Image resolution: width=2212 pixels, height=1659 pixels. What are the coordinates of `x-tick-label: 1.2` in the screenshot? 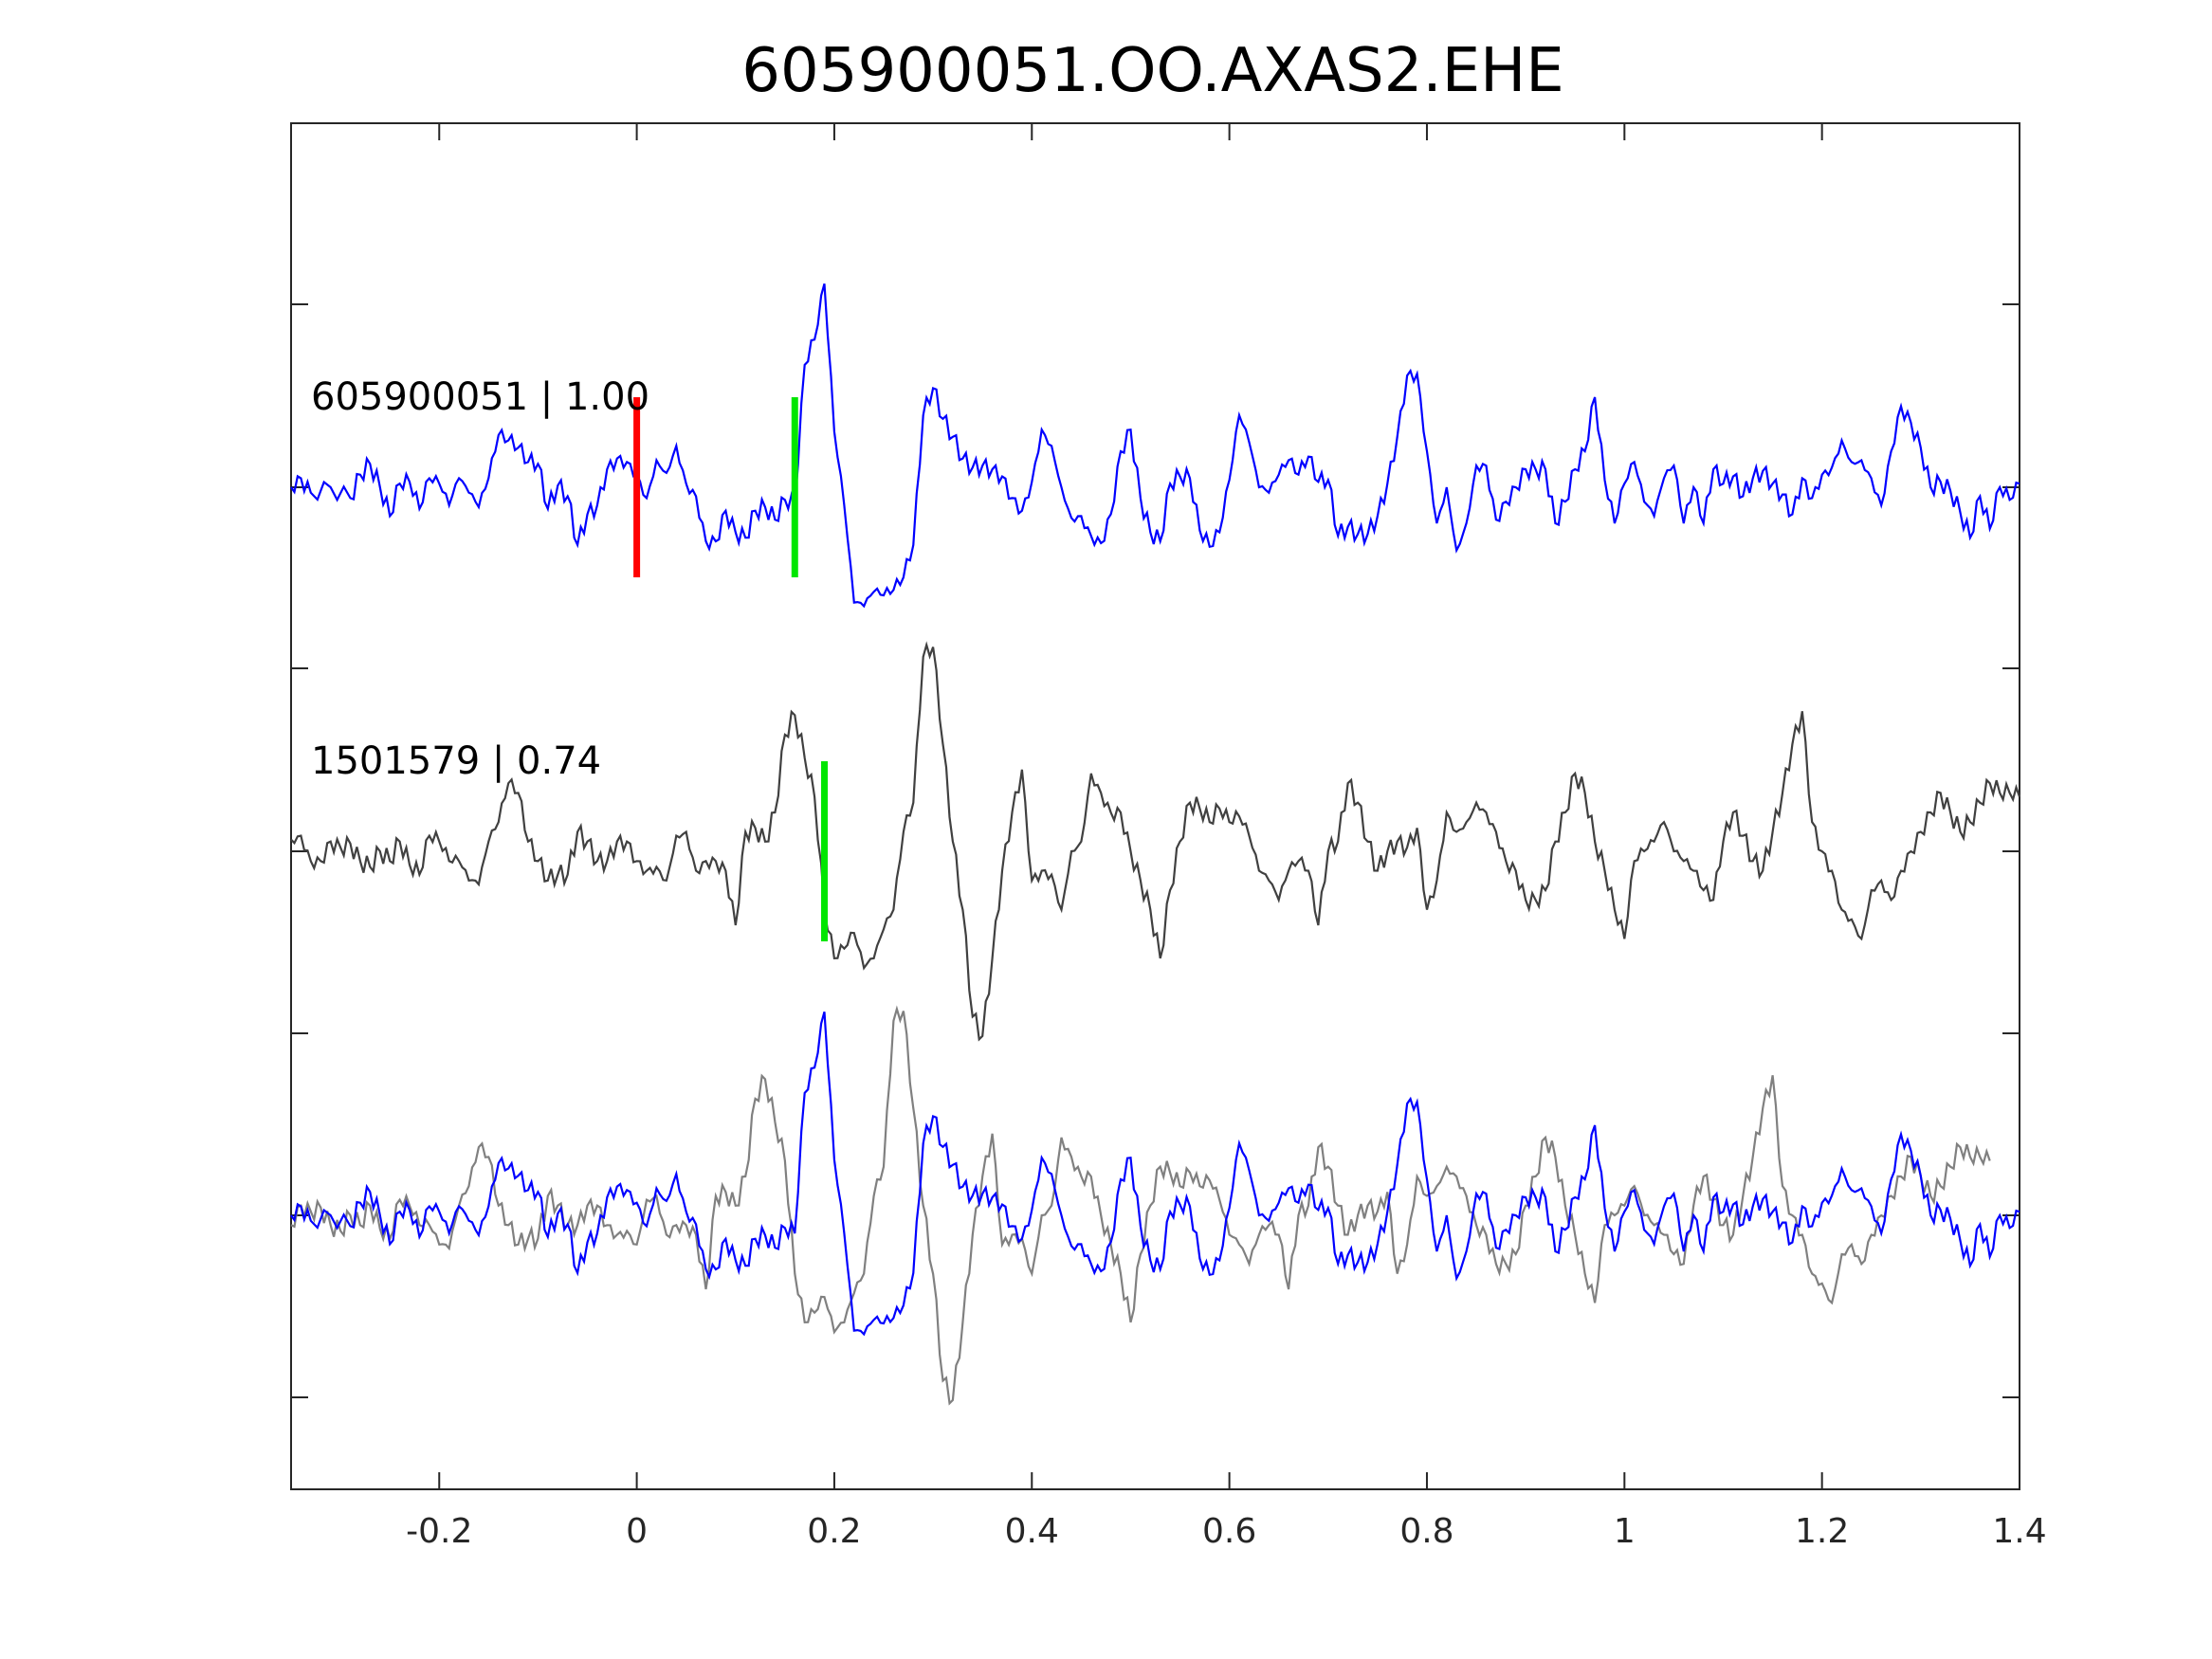 It's located at (1822, 1531).